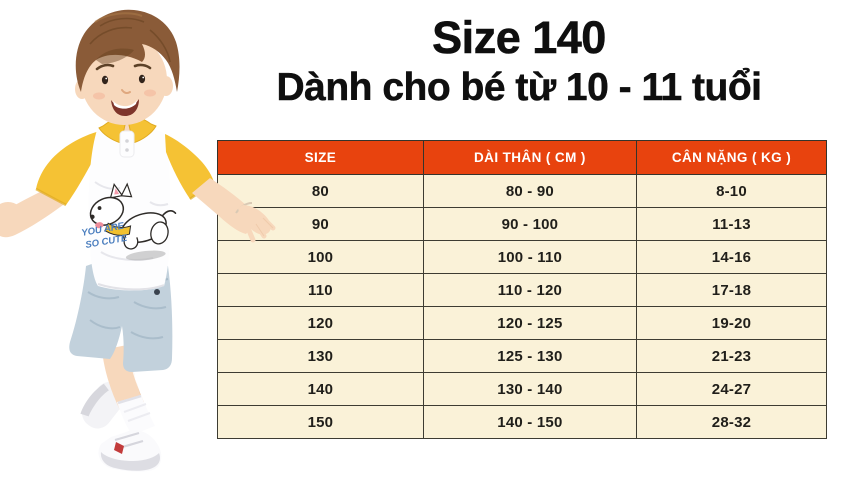 This screenshot has height=479, width=850. Describe the element at coordinates (731, 290) in the screenshot. I see `cell-weight: 17-18` at that location.